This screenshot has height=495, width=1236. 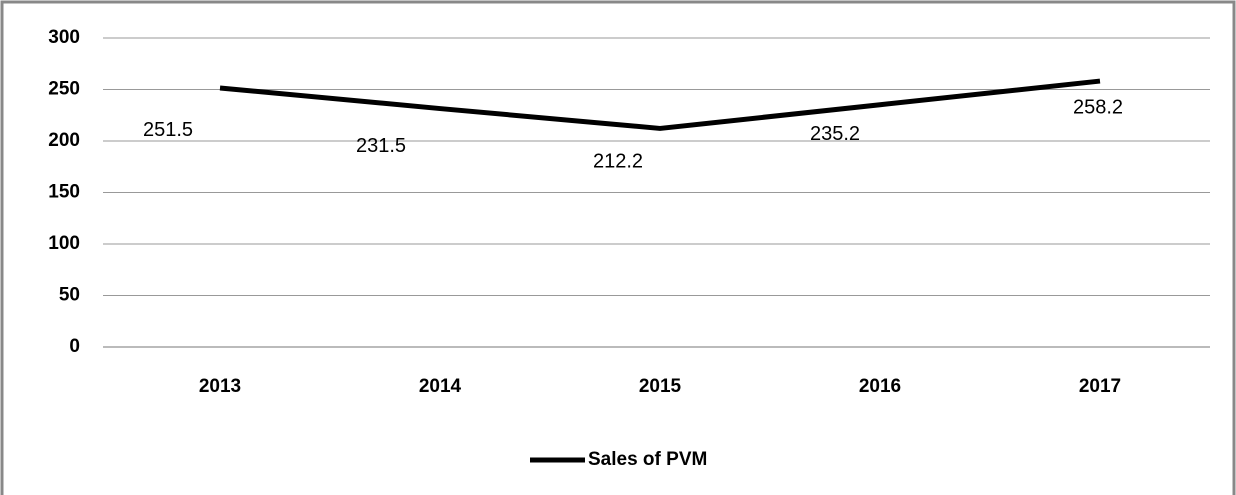 I want to click on y-tick-label: 100, so click(x=64, y=243).